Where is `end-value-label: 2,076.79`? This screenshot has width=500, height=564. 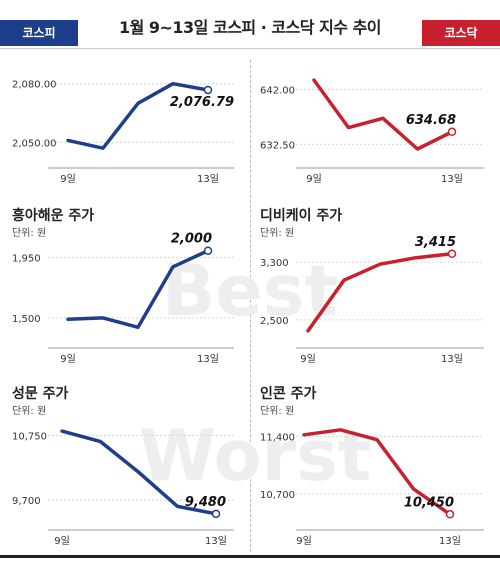
end-value-label: 2,076.79 is located at coordinates (202, 102).